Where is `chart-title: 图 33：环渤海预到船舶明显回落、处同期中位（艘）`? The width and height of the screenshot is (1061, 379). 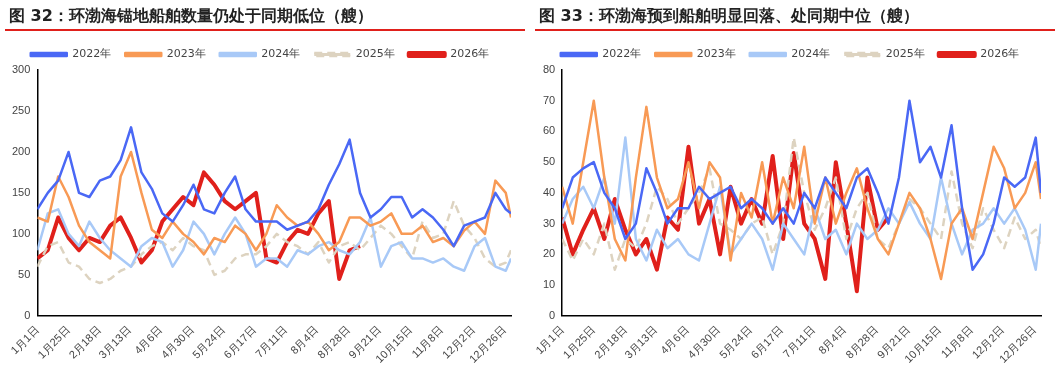
chart-title: 图 33：环渤海预到船舶明显回落、处同期中位（艘） is located at coordinates (795, 15).